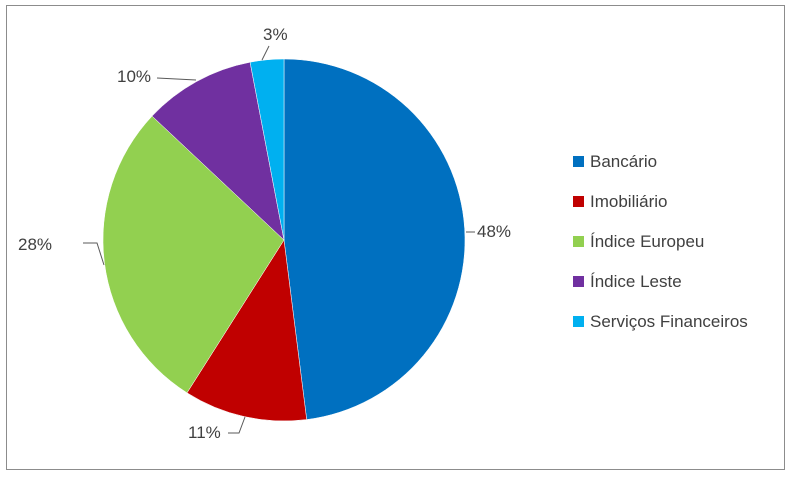 Image resolution: width=792 pixels, height=477 pixels. Describe the element at coordinates (204, 432) in the screenshot. I see `data-label-2: 11%` at that location.